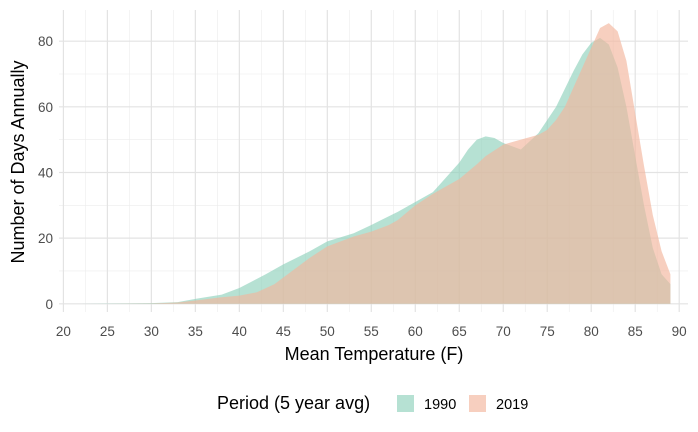  Describe the element at coordinates (635, 331) in the screenshot. I see `x-tick-label: 85` at that location.